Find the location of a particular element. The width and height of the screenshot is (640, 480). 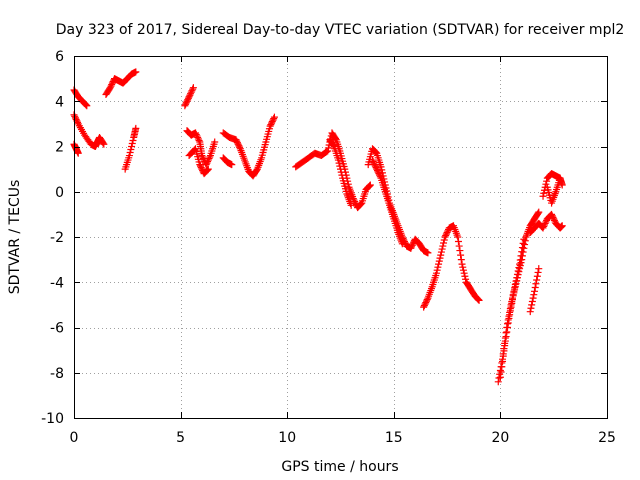

y-tick-label: 6 is located at coordinates (59, 57).